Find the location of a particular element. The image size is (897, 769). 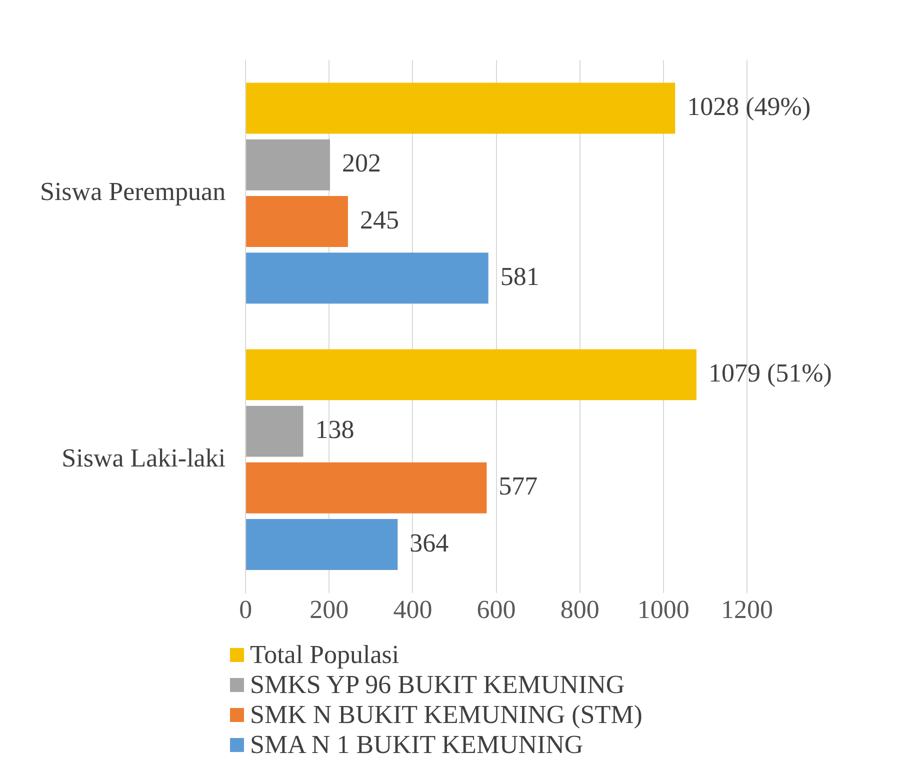

x-tick-label: 200 is located at coordinates (329, 609).